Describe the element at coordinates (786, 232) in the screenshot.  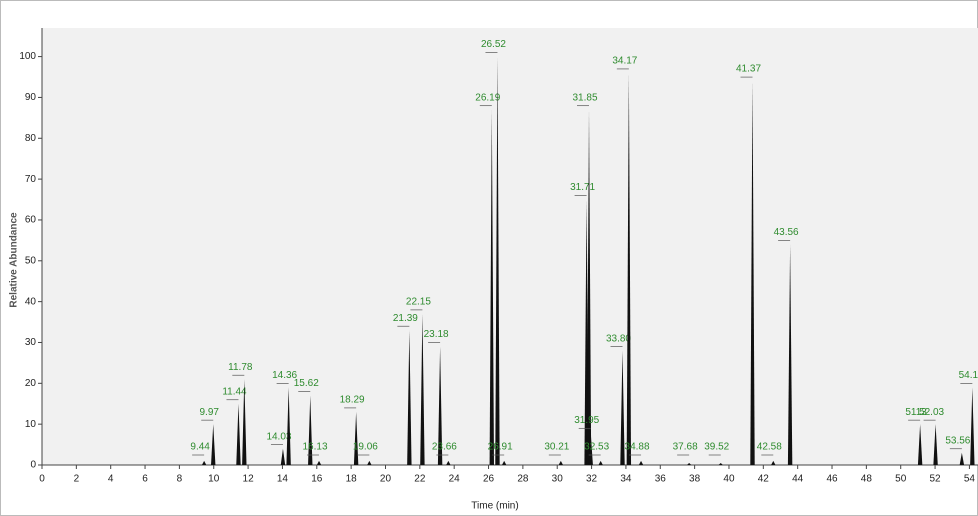
I see `peak-label: 43.56` at that location.